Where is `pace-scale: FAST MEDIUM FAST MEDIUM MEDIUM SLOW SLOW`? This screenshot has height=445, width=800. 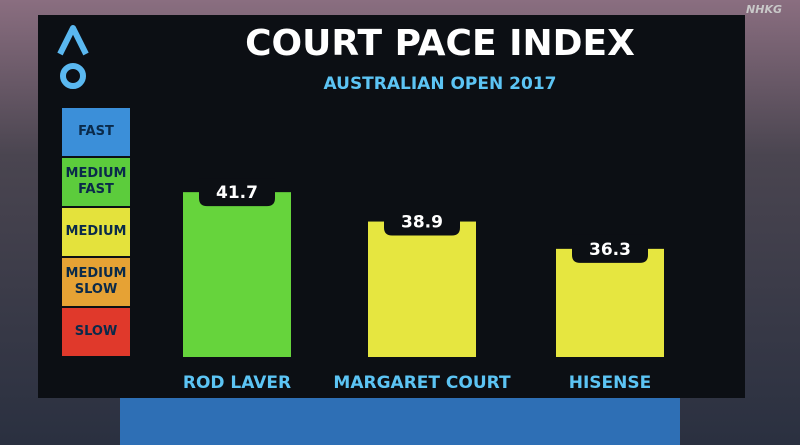
pace-scale: FAST MEDIUM FAST MEDIUM MEDIUM SLOW SLOW is located at coordinates (96, 233).